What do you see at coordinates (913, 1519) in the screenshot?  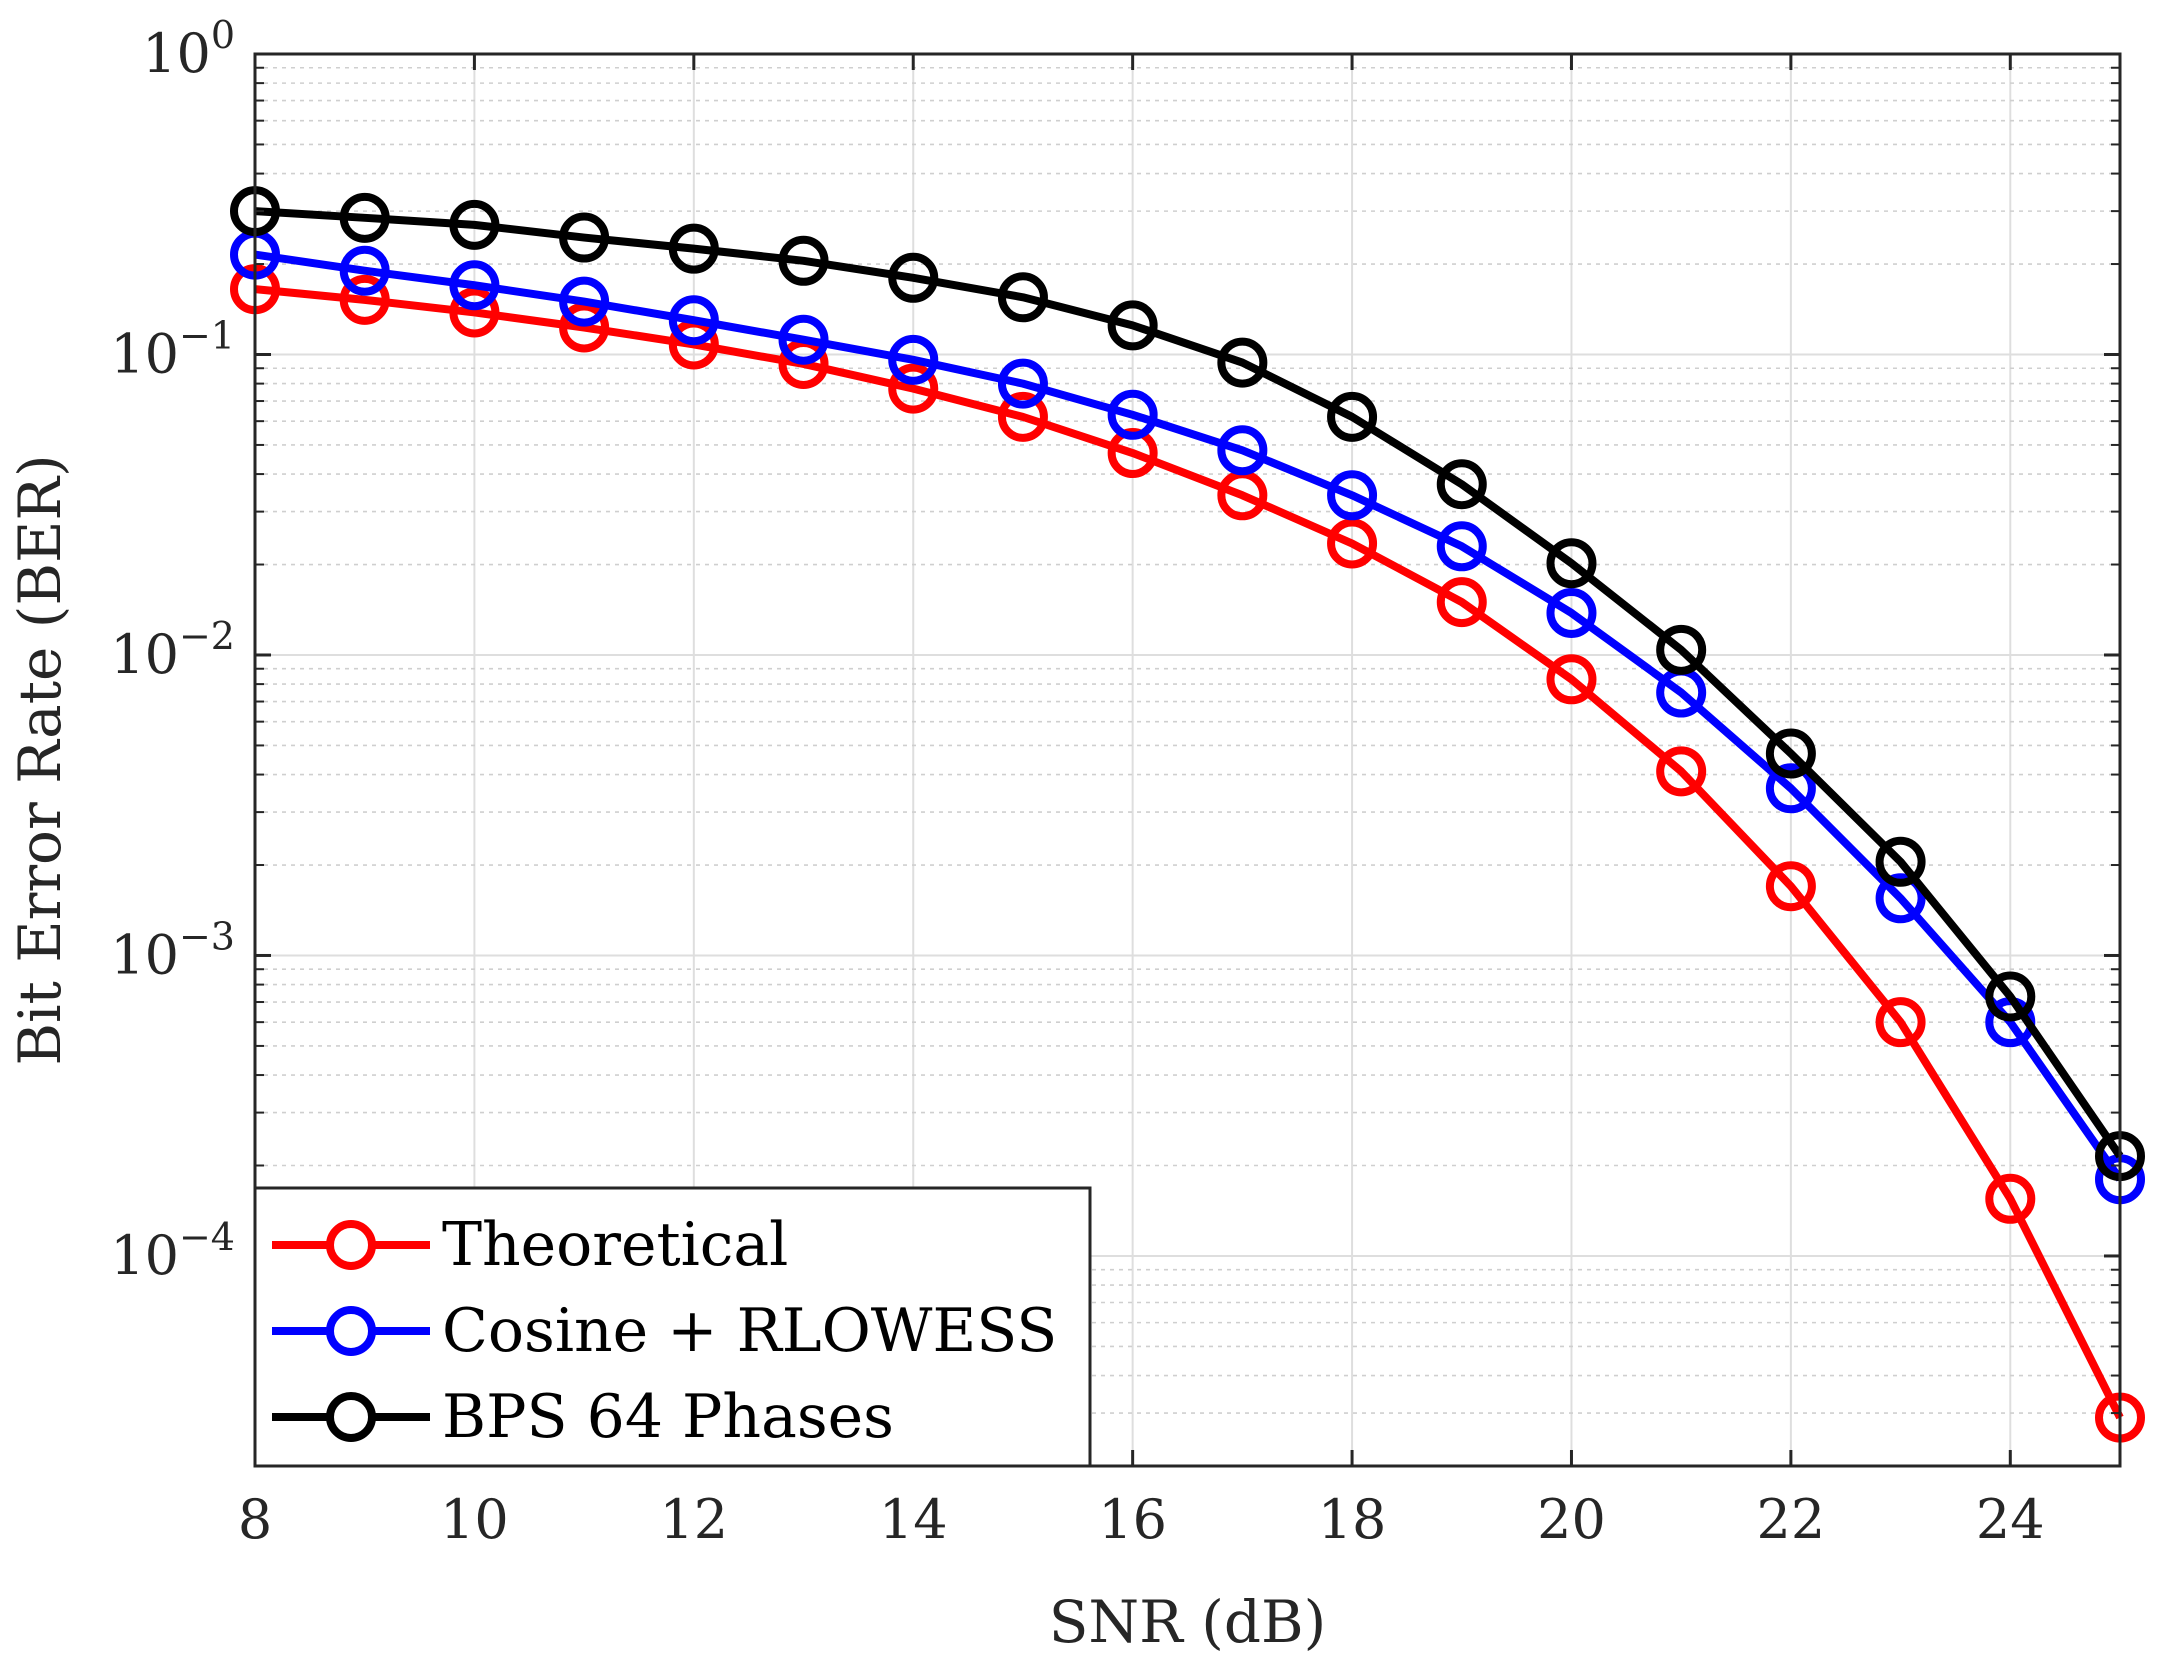 I see `x-tick-label: 14` at bounding box center [913, 1519].